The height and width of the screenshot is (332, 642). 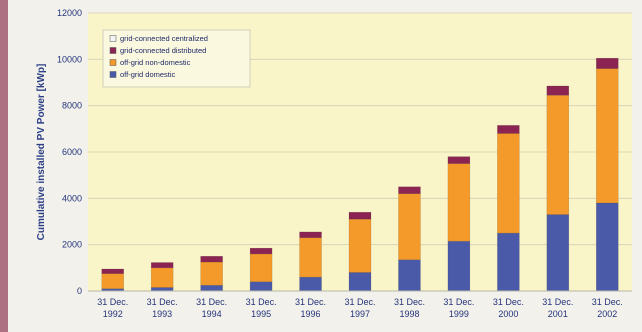 I want to click on legend-label: grid-connected distributed, so click(x=163, y=50).